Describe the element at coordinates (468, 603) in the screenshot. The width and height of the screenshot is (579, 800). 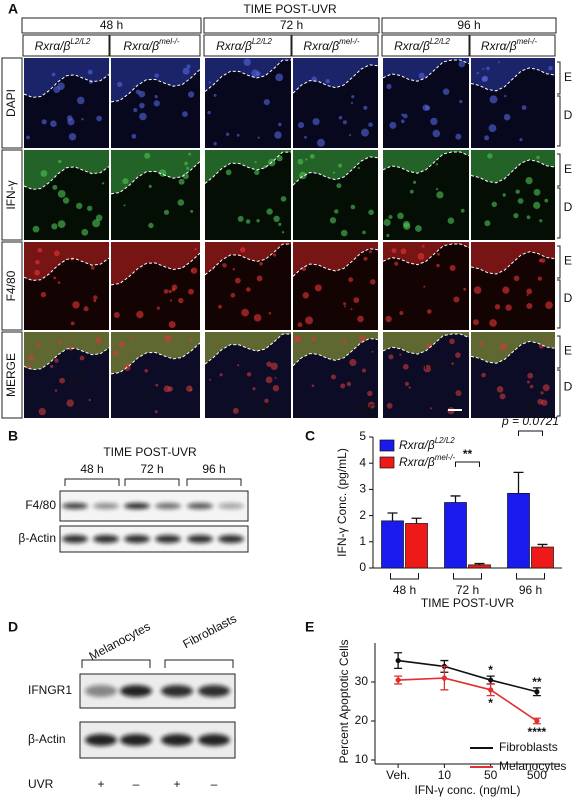
I see `x-axis-label: TIME POST-UVR` at that location.